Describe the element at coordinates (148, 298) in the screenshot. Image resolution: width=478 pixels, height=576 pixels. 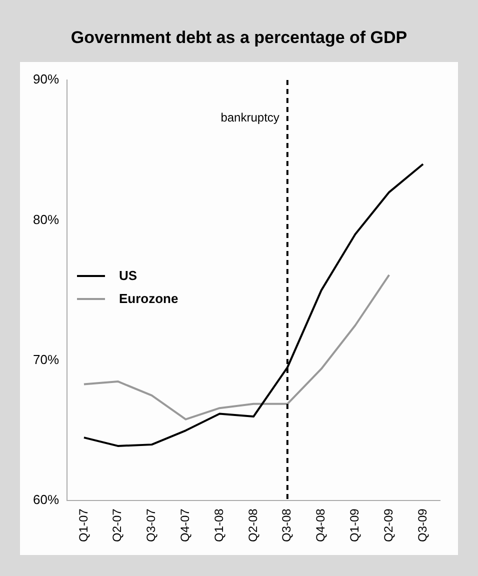
I see `legend-label: Eurozone` at that location.